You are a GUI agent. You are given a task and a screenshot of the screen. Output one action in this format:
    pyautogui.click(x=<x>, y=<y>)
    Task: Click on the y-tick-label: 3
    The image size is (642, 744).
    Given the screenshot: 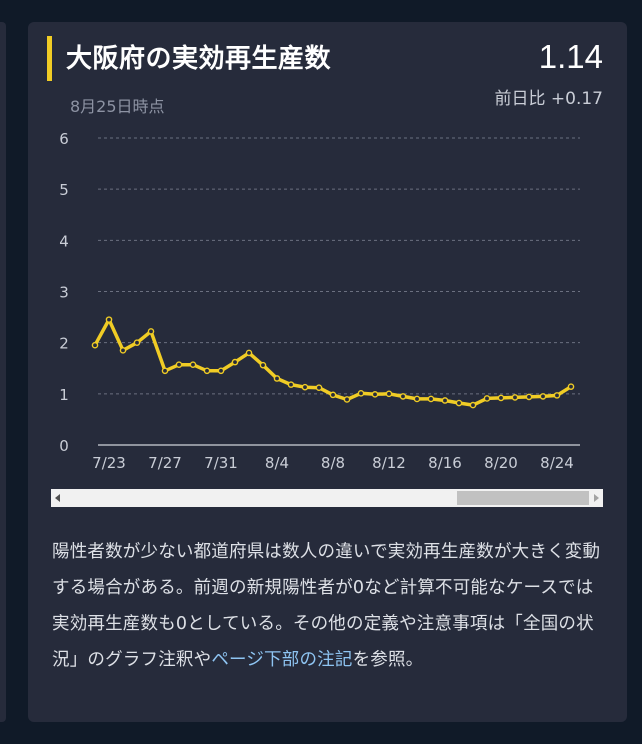 What is the action you would take?
    pyautogui.click(x=64, y=293)
    